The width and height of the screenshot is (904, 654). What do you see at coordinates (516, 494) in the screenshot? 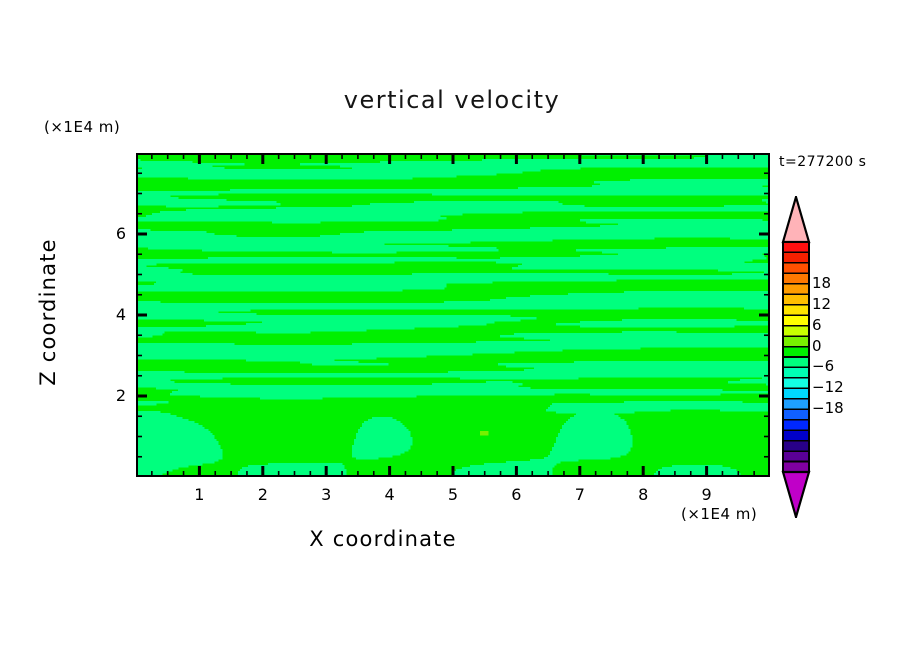
I see `x-tick-label: 6` at bounding box center [516, 494].